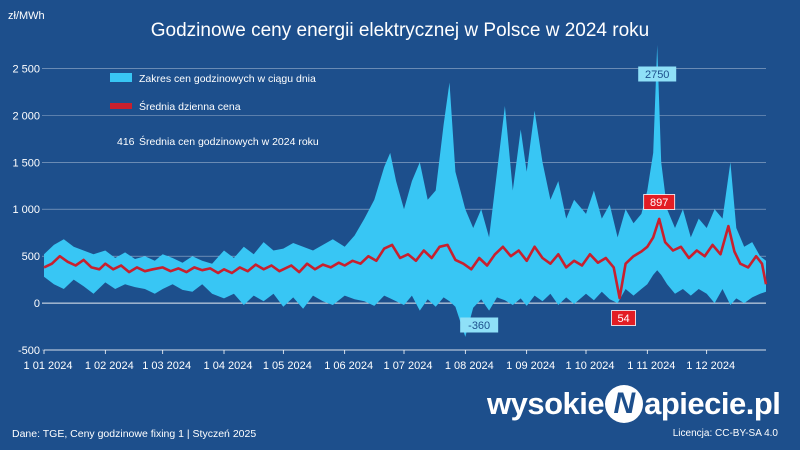  I want to click on x-tick-label: 1 12 2024, so click(710, 366).